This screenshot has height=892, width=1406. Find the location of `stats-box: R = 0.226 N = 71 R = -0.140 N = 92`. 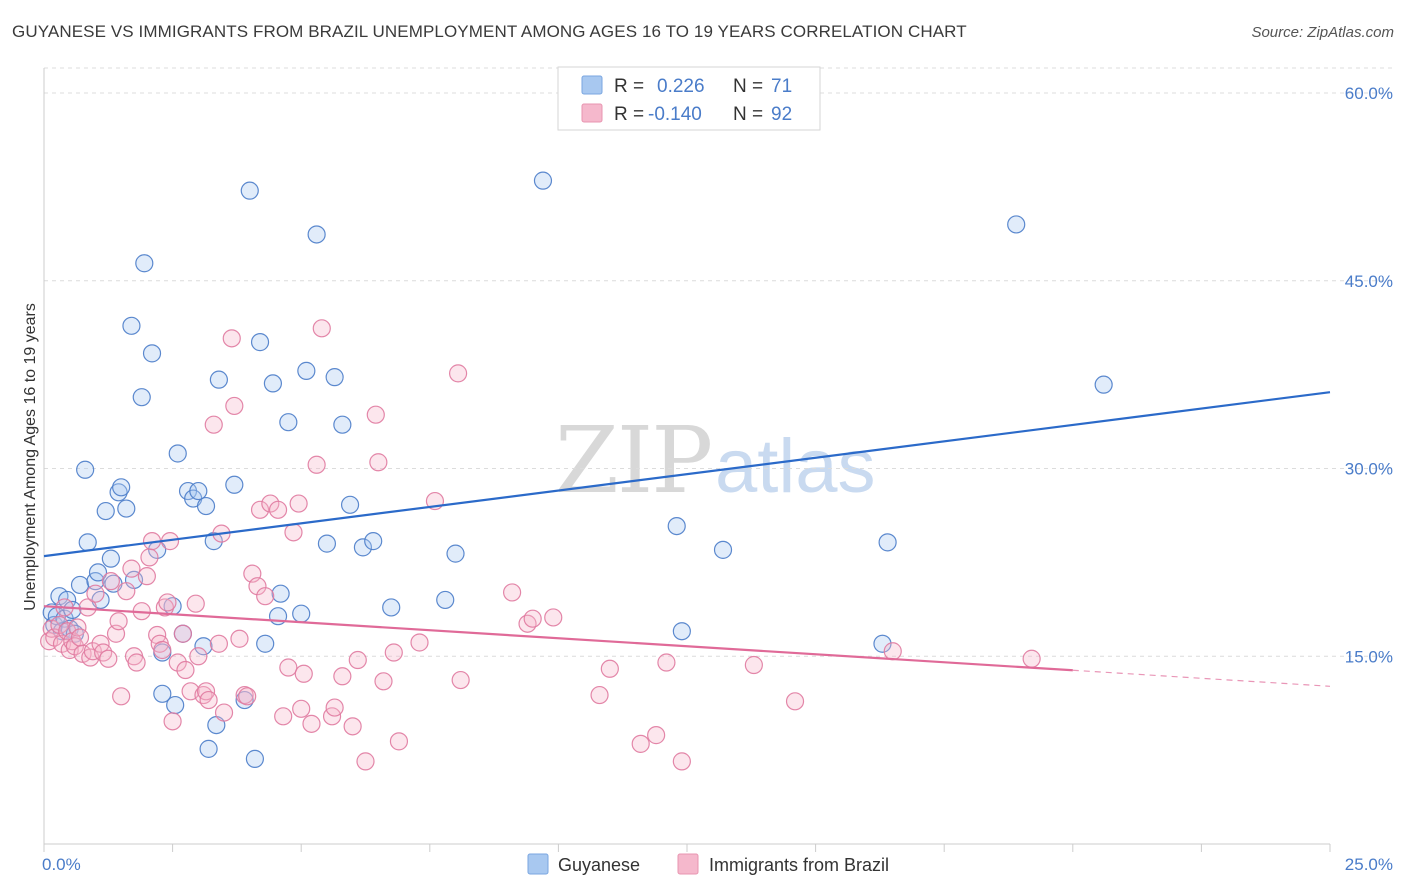

stats-box: R = 0.226 N = 71 R = -0.140 N = 92 is located at coordinates (689, 98).